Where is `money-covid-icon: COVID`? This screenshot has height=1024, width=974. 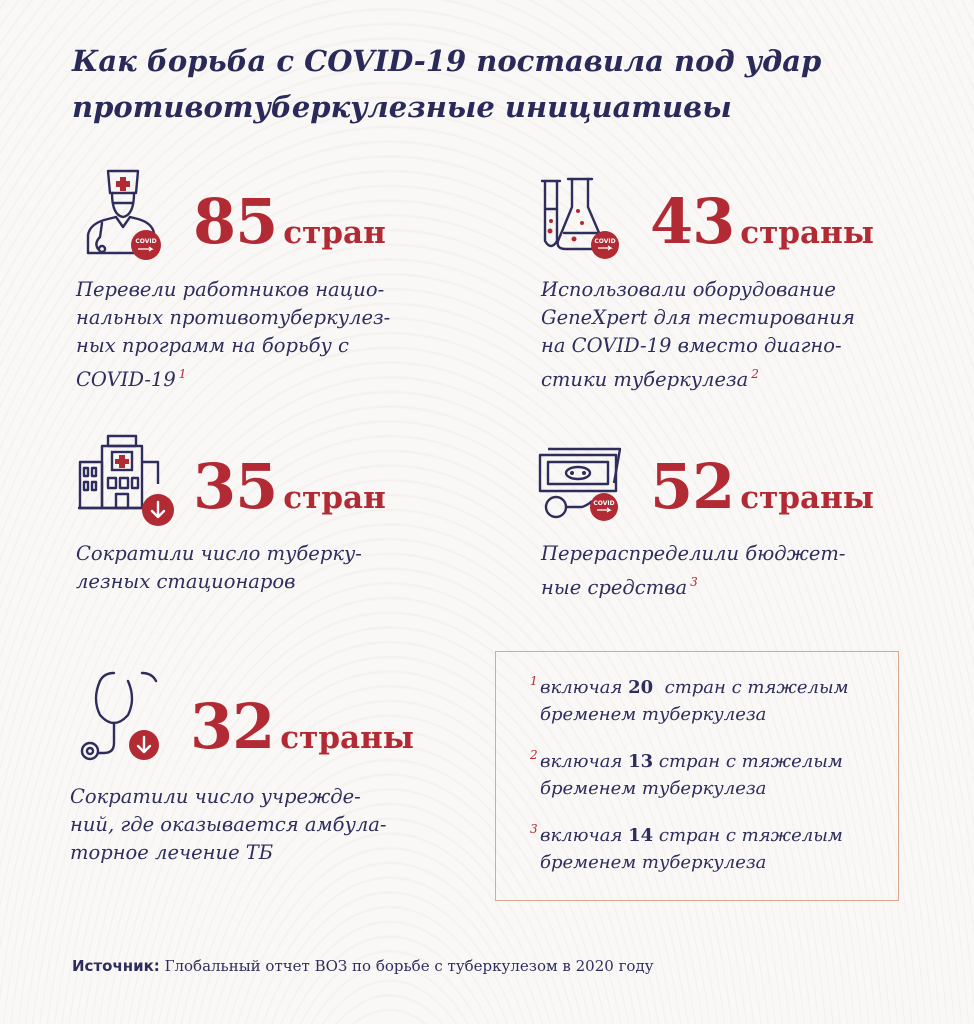 money-covid-icon: COVID is located at coordinates (580, 484).